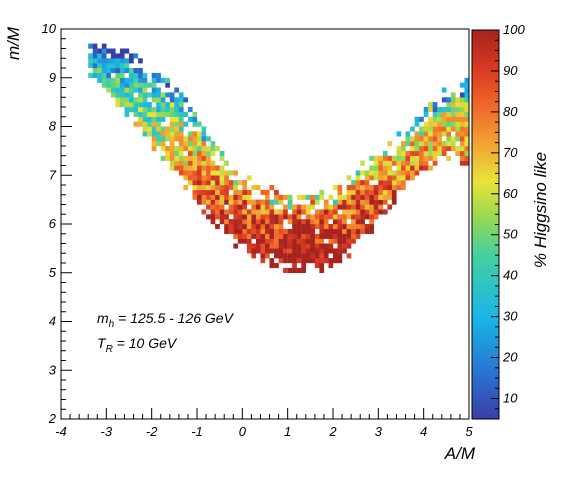 Image resolution: width=567 pixels, height=488 pixels. Describe the element at coordinates (510, 193) in the screenshot. I see `colorbar-tick-label: 60` at that location.